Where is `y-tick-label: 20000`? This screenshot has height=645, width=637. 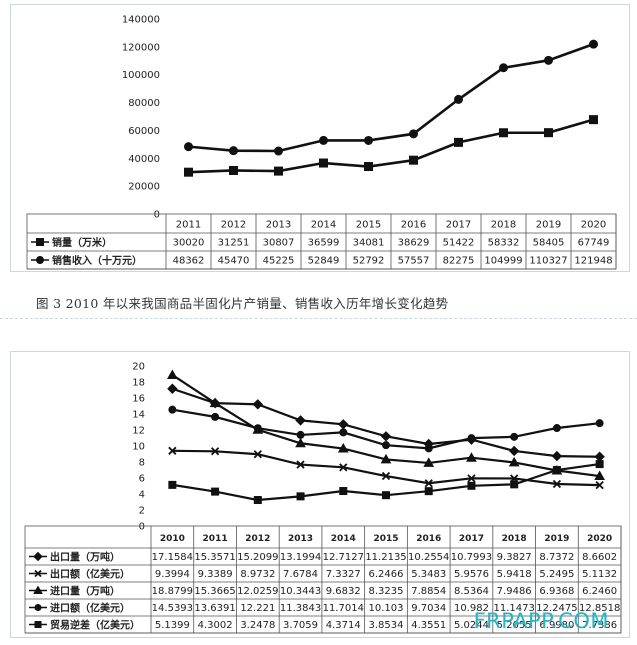 y-tick-label: 20000 is located at coordinates (144, 187).